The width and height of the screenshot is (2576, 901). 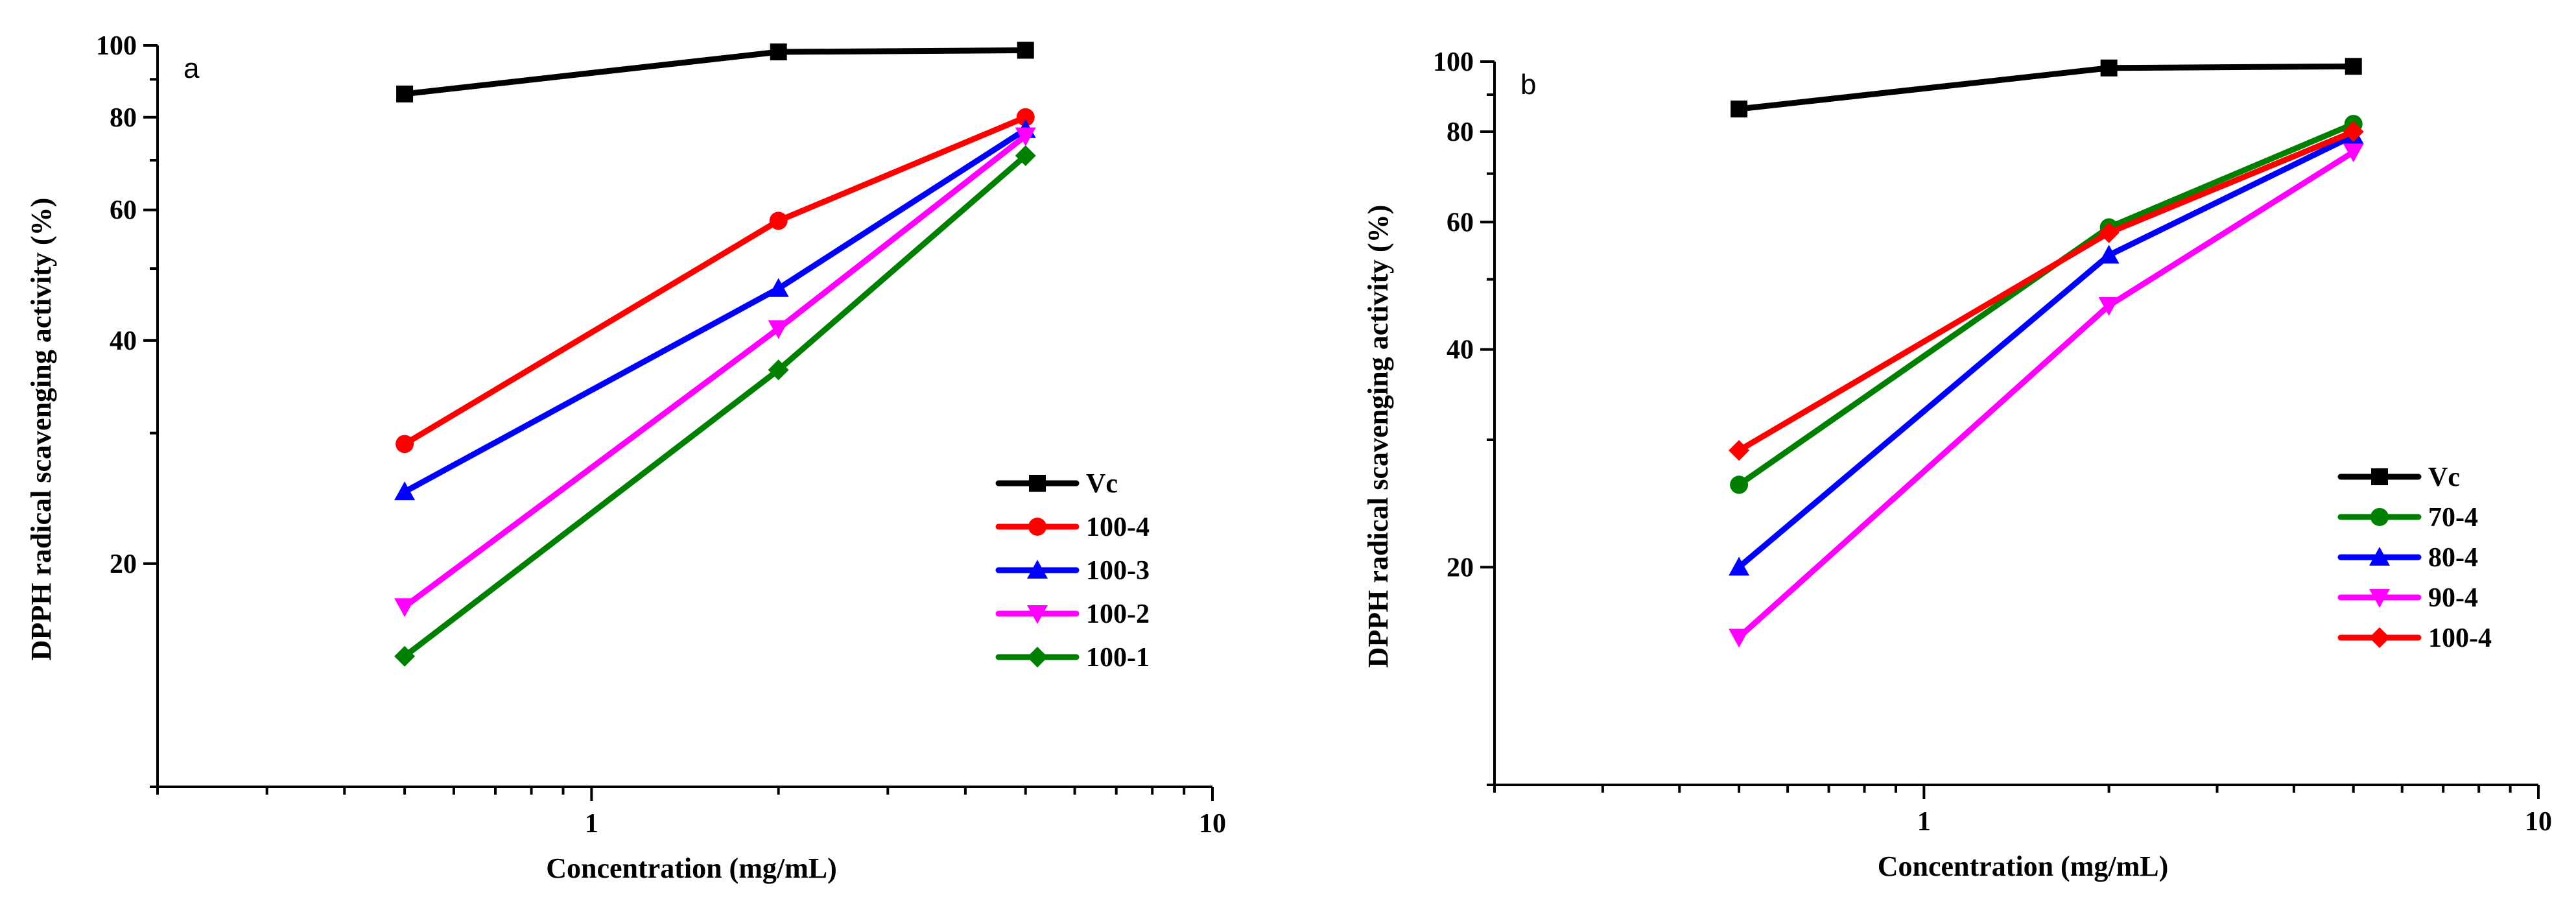 I want to click on legend-label: 90-4, so click(x=2453, y=598).